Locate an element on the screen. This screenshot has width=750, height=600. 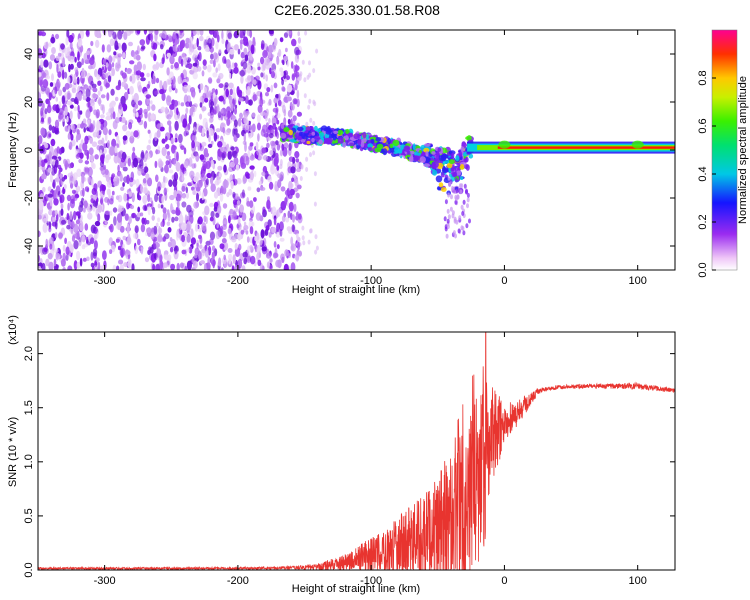
x-tick-label: 0 is located at coordinates (504, 281).